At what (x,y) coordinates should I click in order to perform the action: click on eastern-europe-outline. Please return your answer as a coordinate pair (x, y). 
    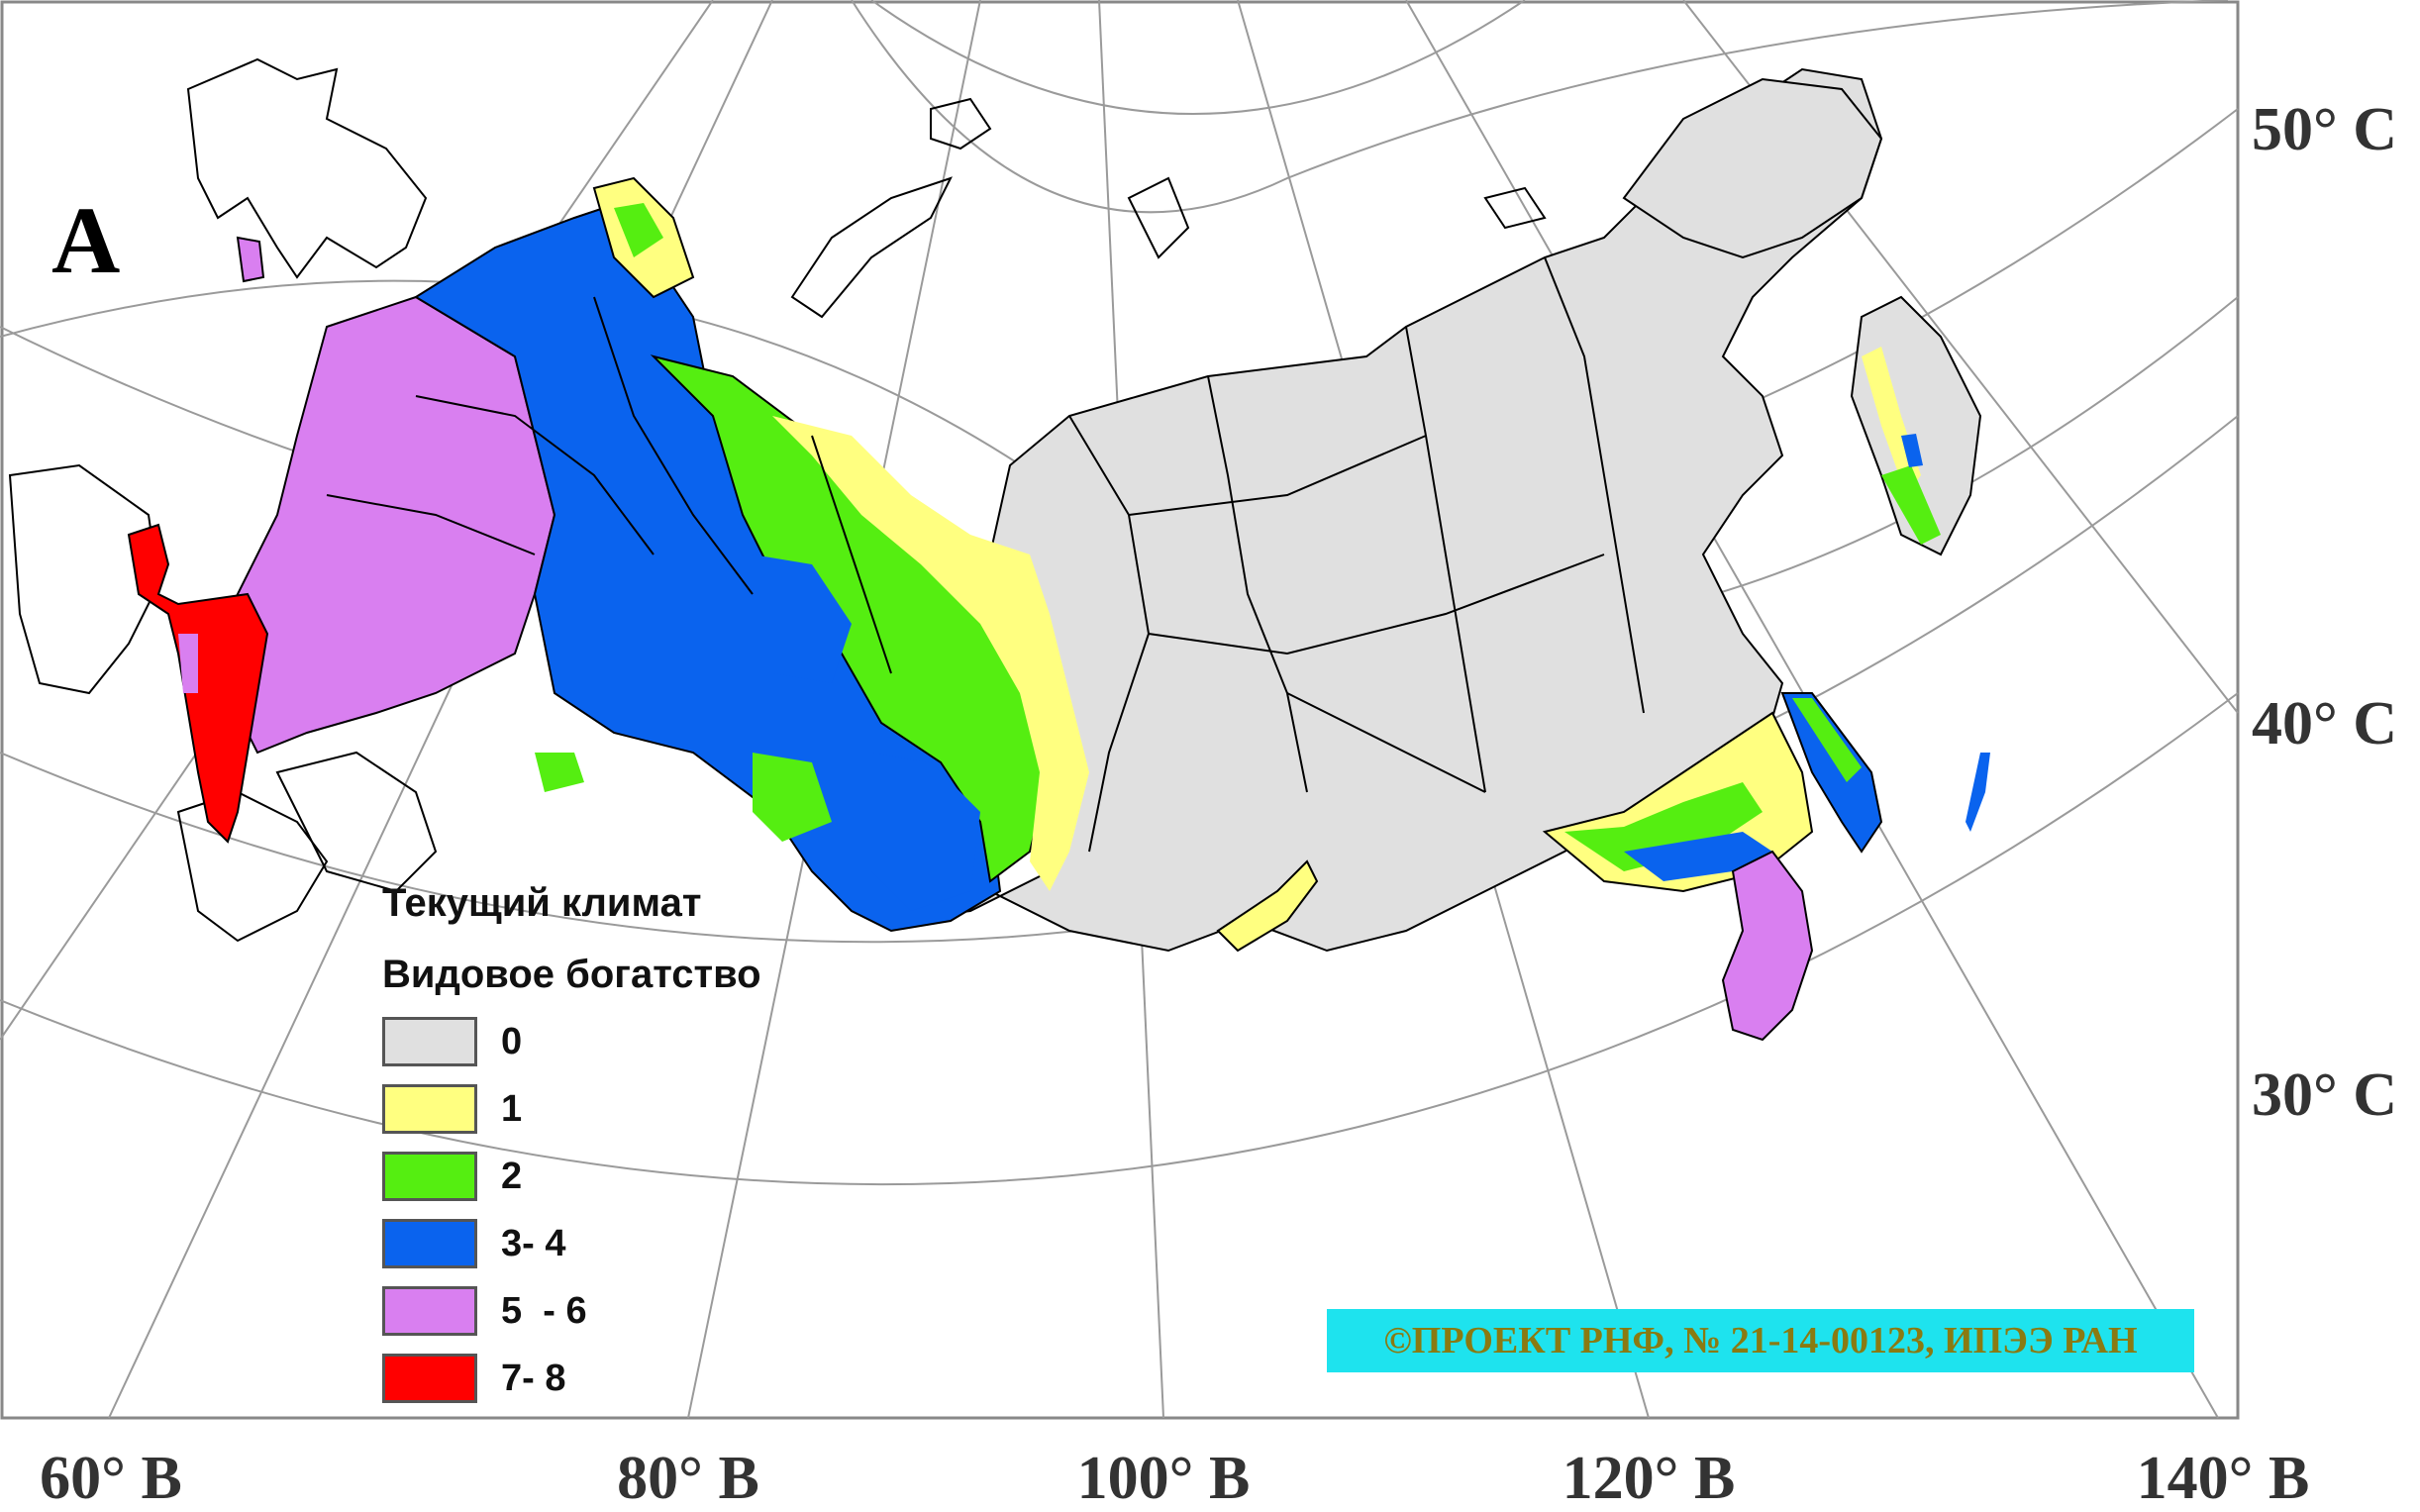
    Looking at the image, I should click on (84, 579).